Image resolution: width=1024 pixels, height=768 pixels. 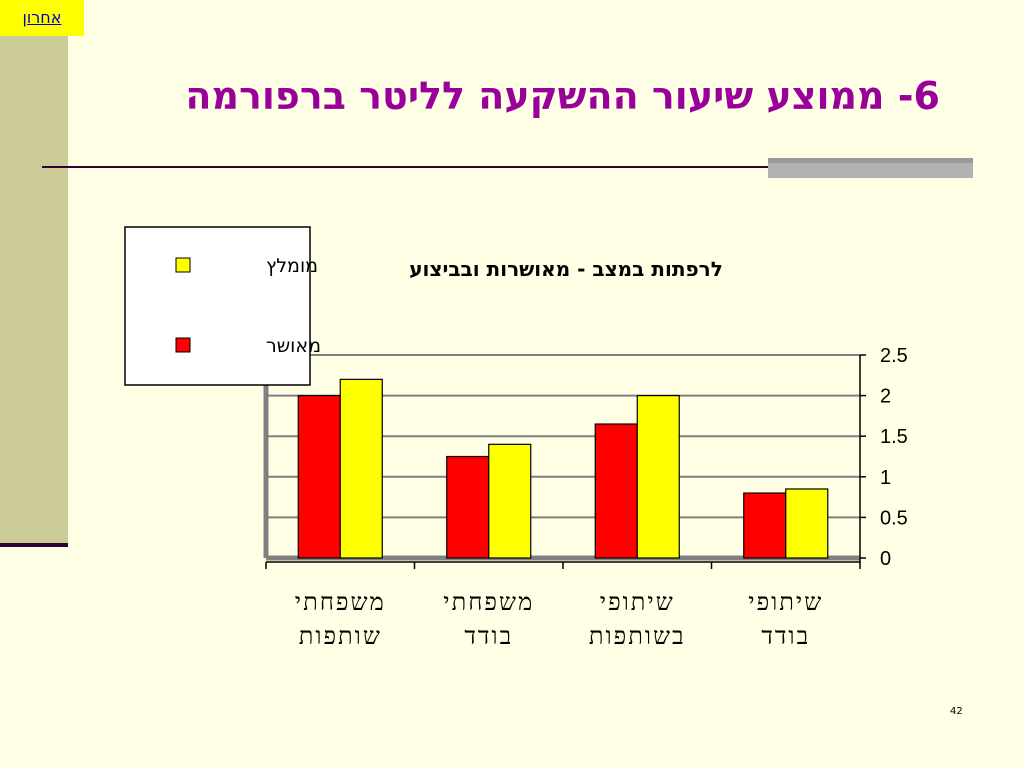 What do you see at coordinates (885, 559) in the screenshot?
I see `y-tick-label: 0` at bounding box center [885, 559].